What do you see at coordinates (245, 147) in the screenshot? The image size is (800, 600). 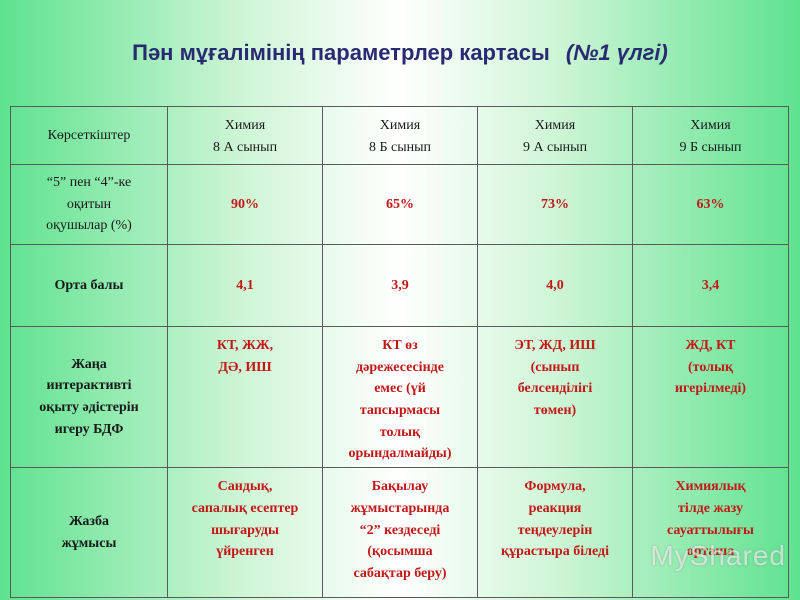 I see `header-class: 8 А сынып` at bounding box center [245, 147].